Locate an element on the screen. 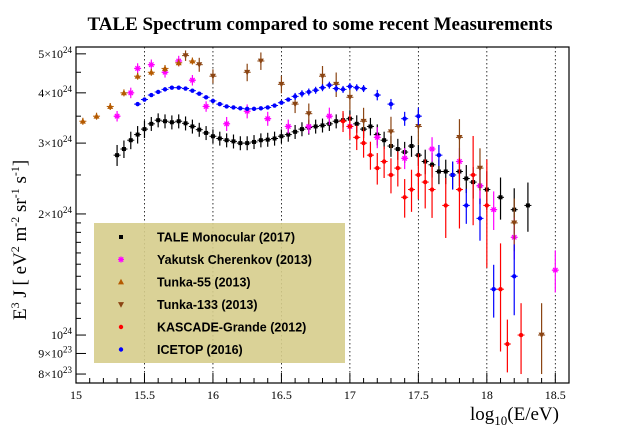 The image size is (625, 443). legend-entry-tale-monocular-2017: TALE Monocular (2017) is located at coordinates (207, 238).